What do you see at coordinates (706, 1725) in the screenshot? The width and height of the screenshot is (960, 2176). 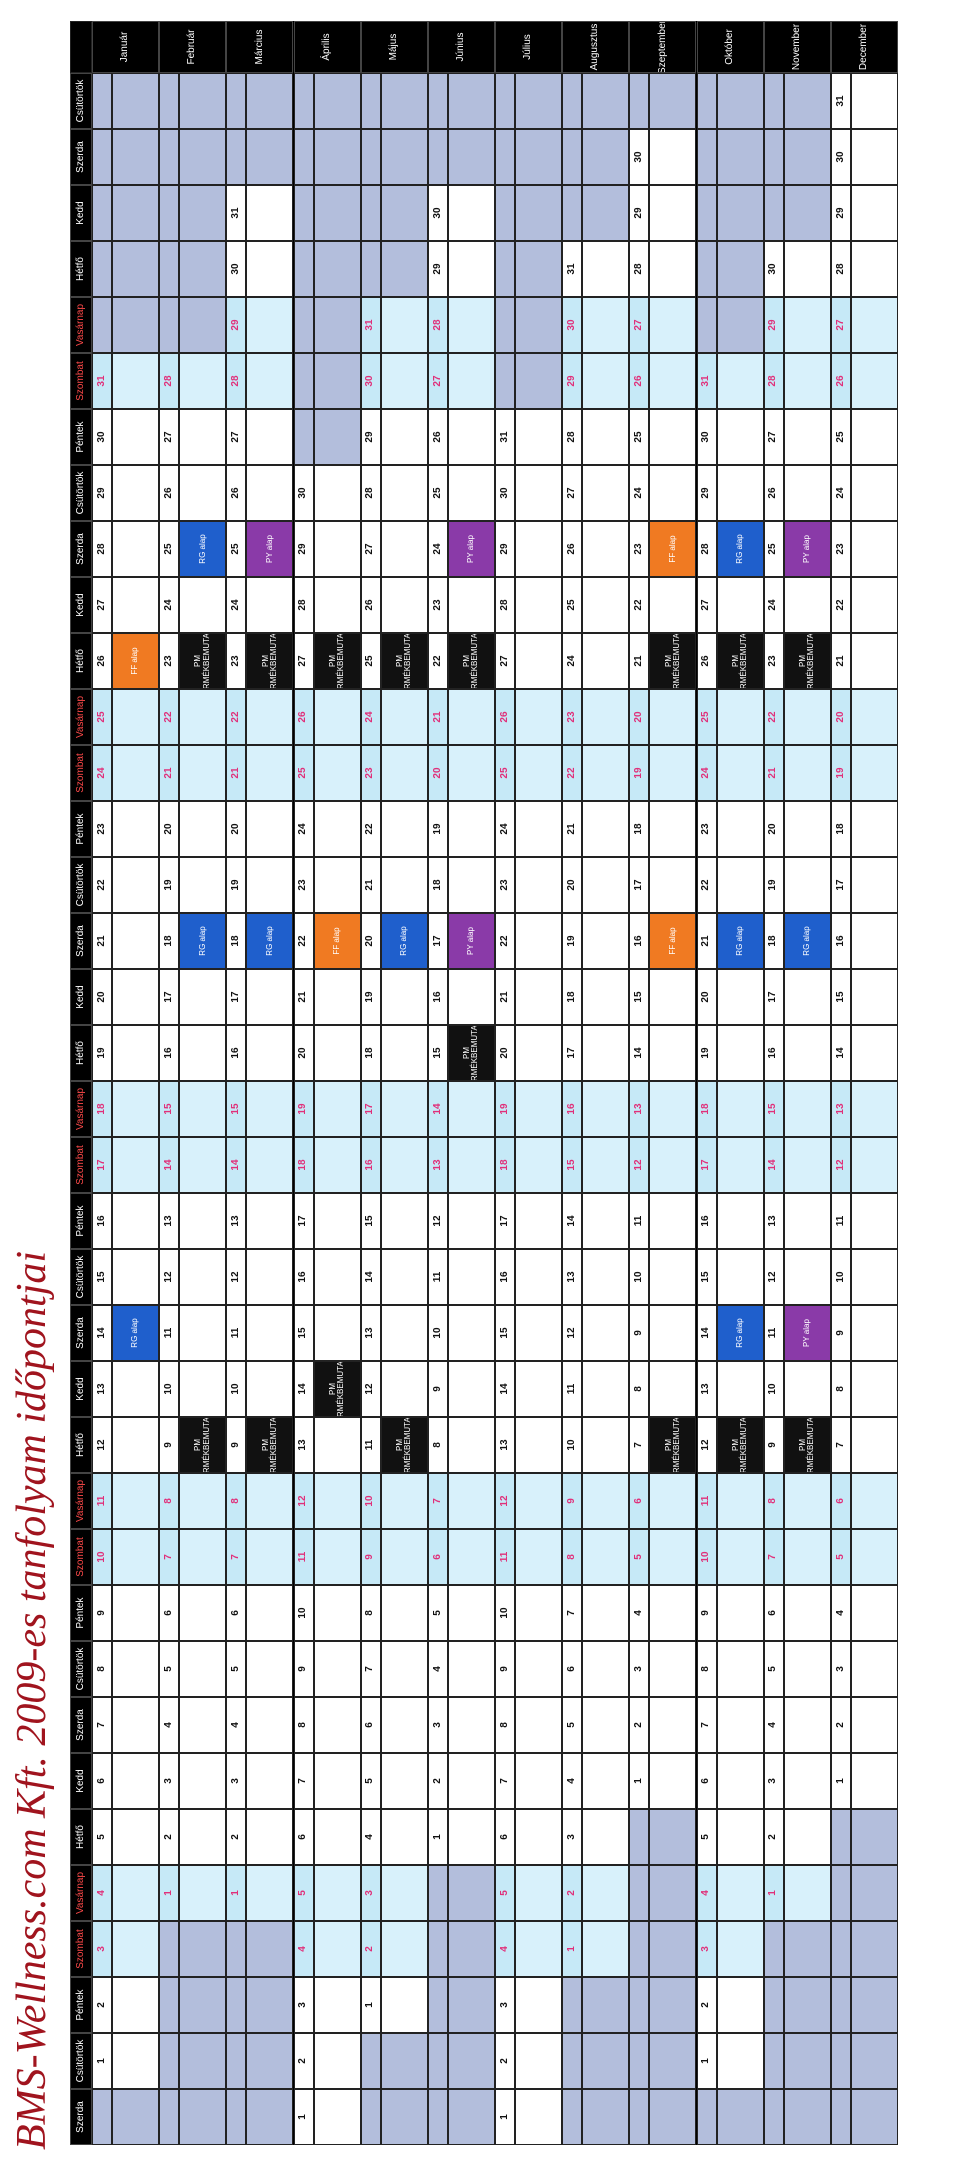 I see `day-number: 7` at bounding box center [706, 1725].